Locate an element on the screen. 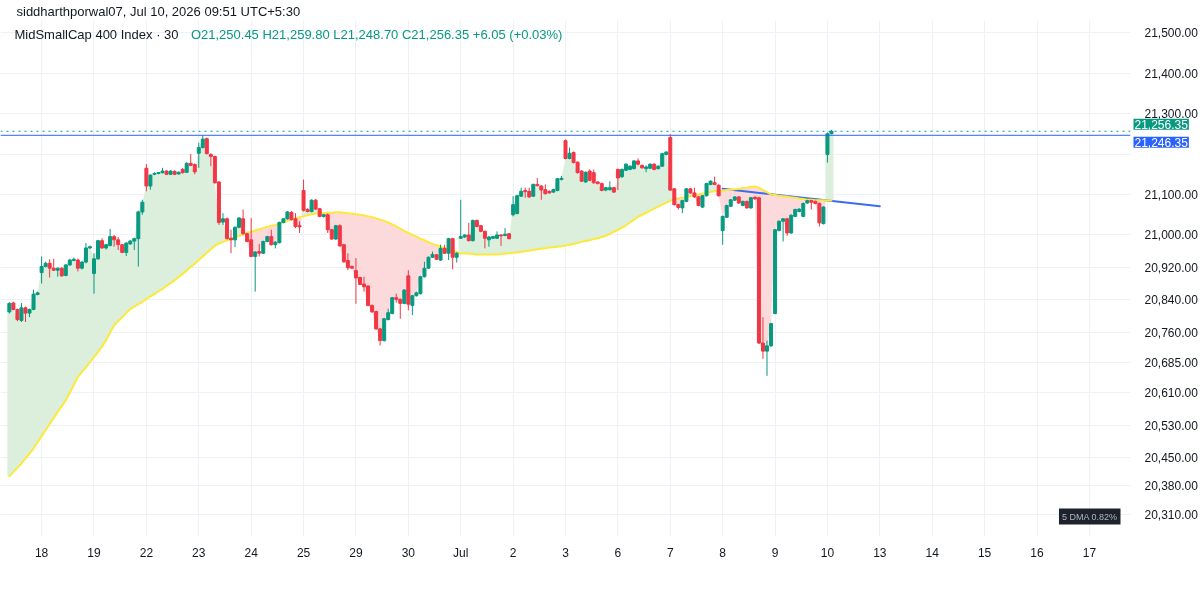 The image size is (1200, 609). y-tick-label: 20,310.00 is located at coordinates (1171, 514).